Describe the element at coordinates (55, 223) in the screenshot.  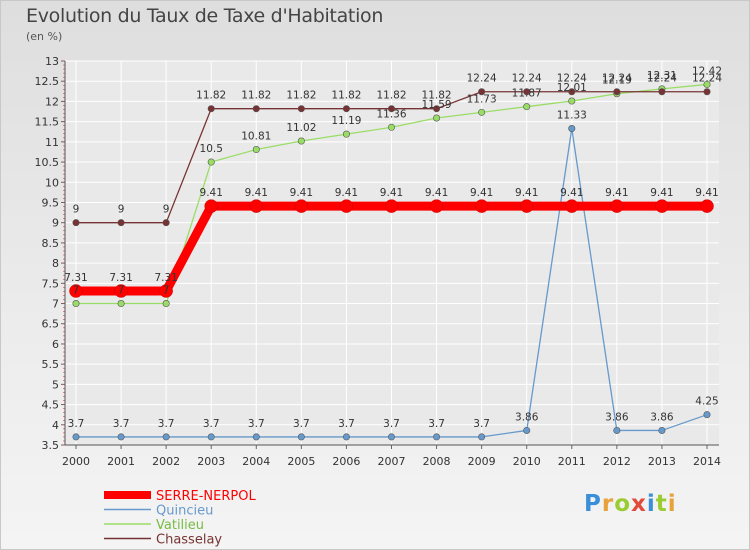
I see `y-tick-label: 9` at that location.